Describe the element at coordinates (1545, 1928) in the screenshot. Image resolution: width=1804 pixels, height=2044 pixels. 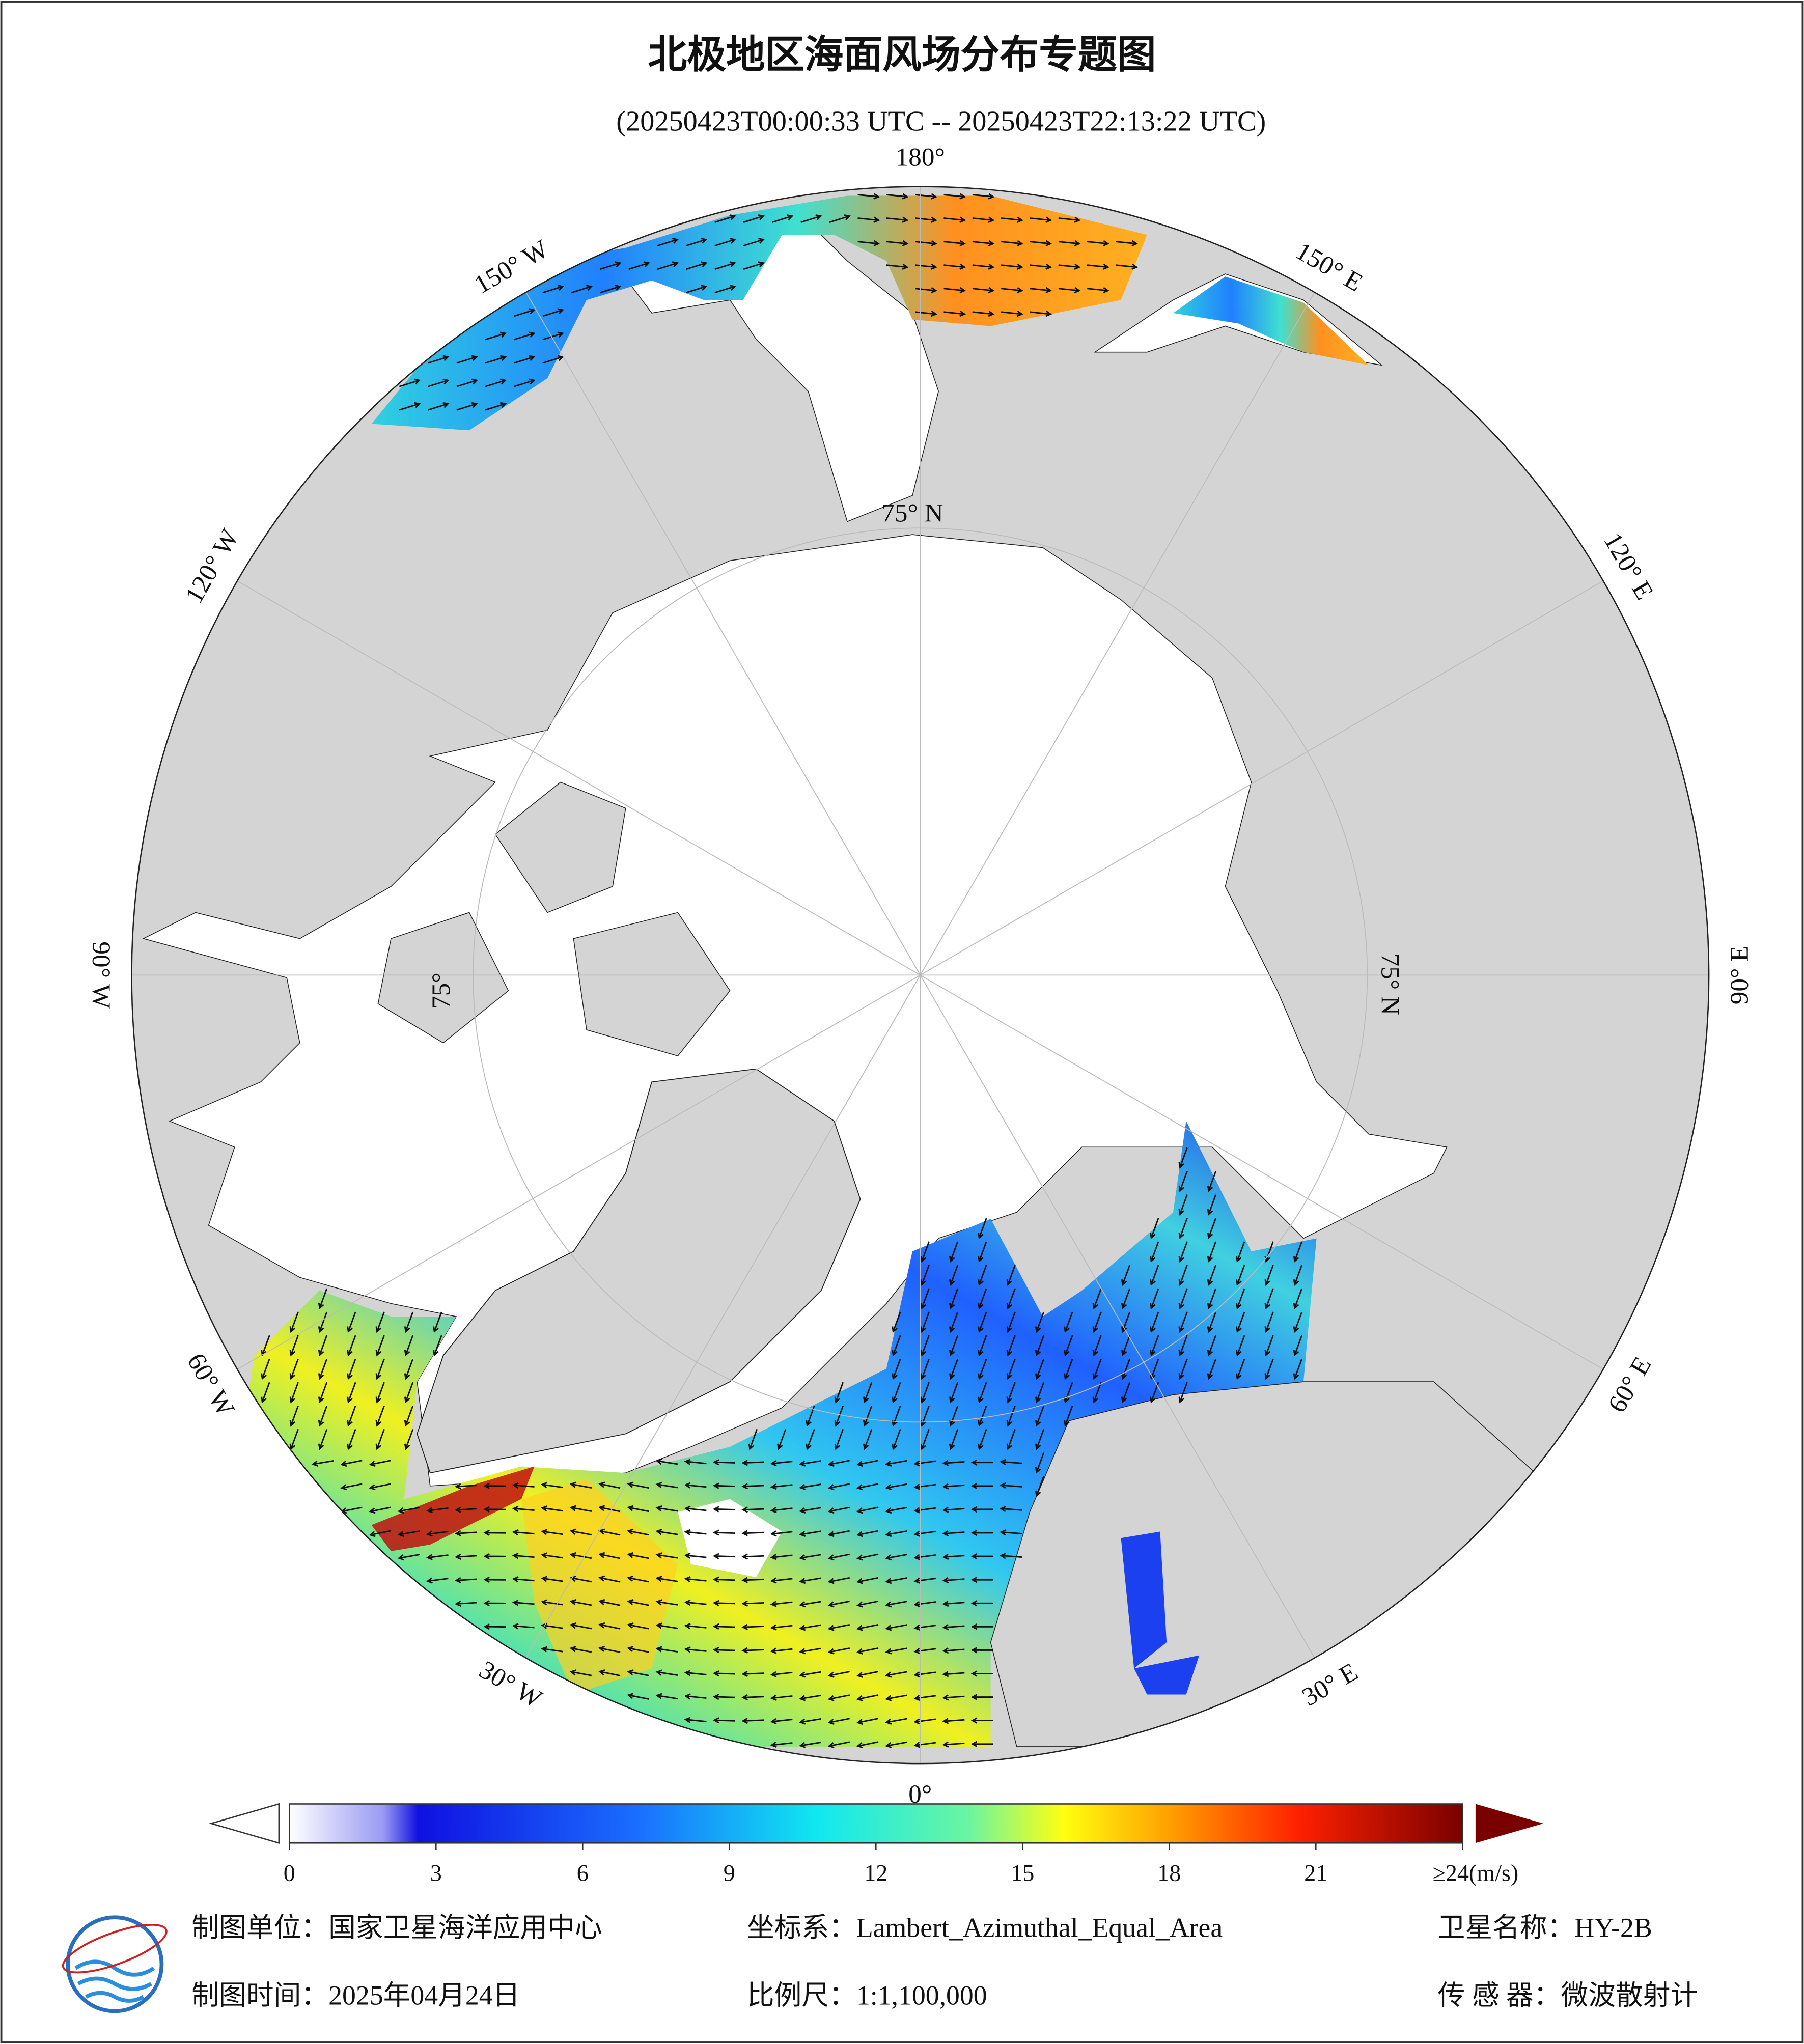
I see `satellite: 卫星名称：HY-2B` at that location.